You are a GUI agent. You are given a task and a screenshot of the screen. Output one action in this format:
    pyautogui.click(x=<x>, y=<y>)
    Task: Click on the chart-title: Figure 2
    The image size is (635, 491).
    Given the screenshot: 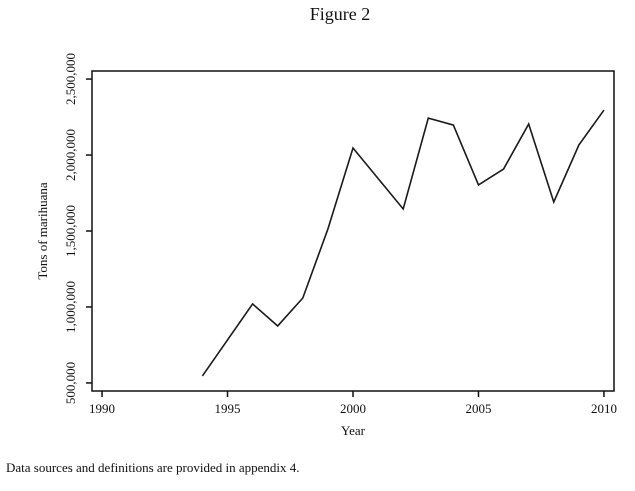 What is the action you would take?
    pyautogui.click(x=340, y=14)
    